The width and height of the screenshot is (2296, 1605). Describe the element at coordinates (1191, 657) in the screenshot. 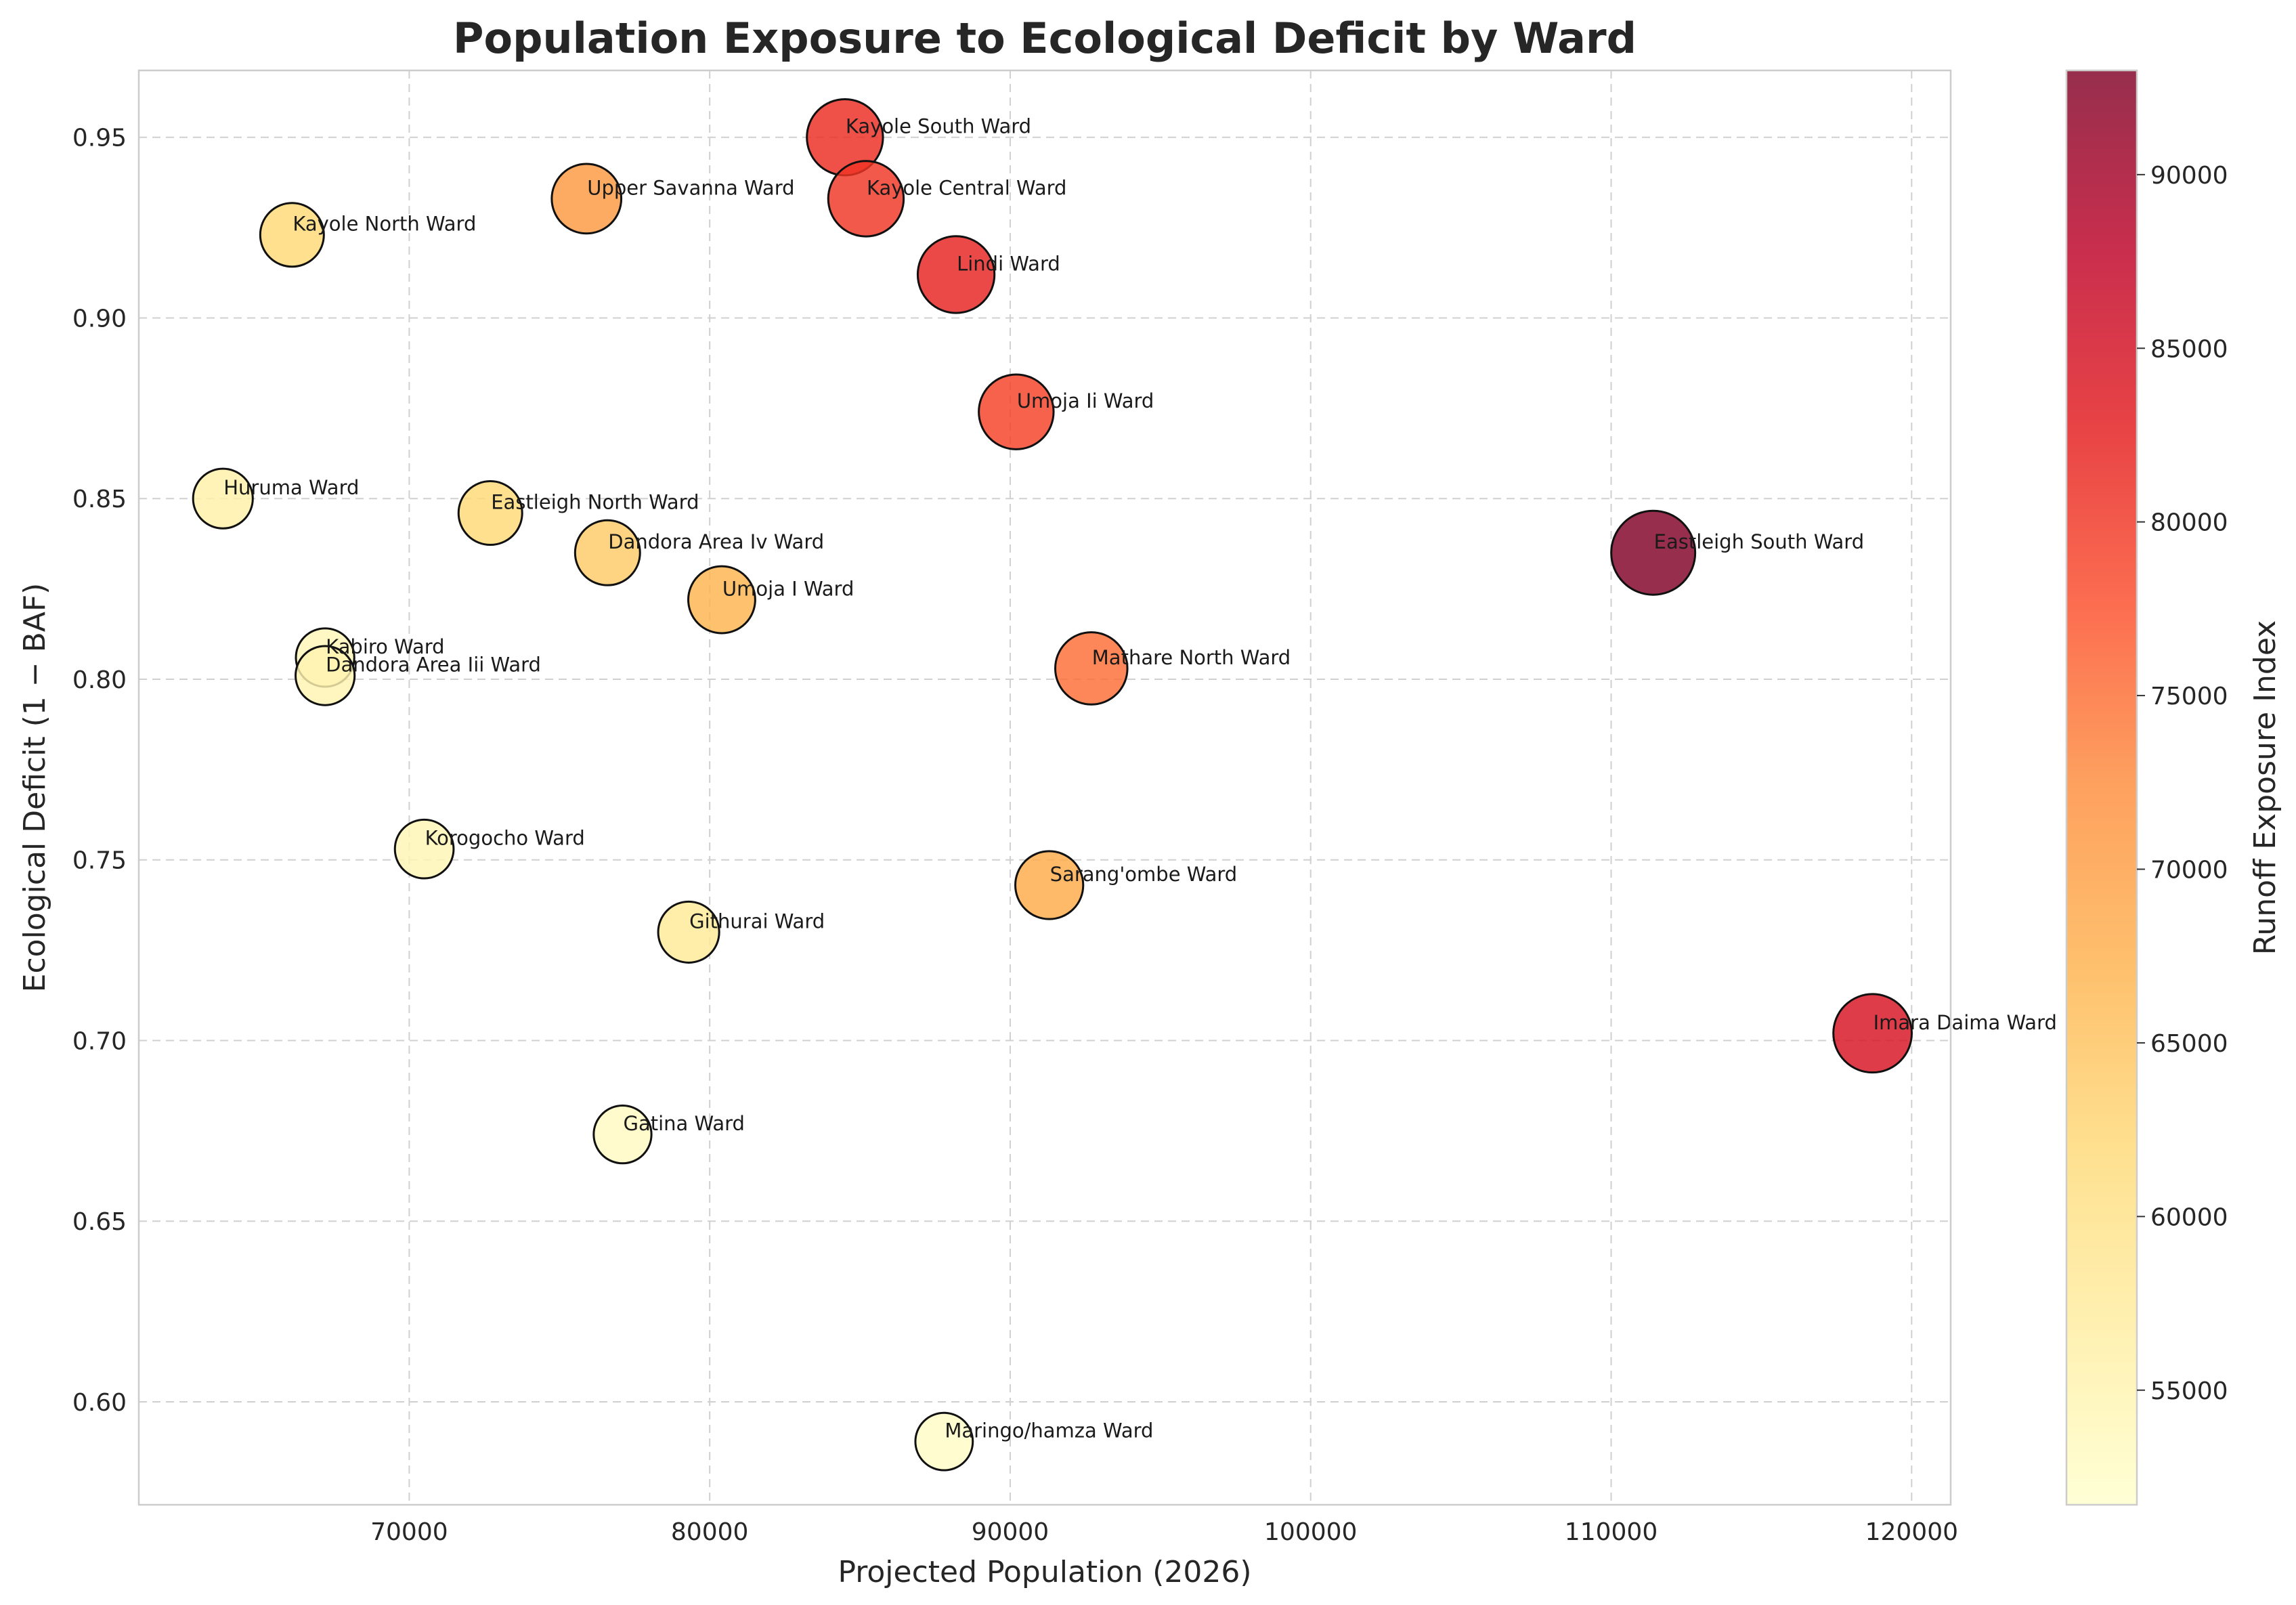

I see `point-label: Mathare North Ward` at that location.